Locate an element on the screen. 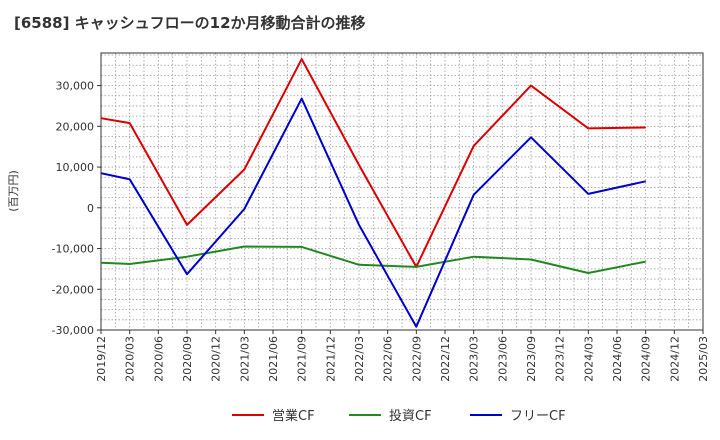  x-tick-label: 2020/12 is located at coordinates (216, 359).